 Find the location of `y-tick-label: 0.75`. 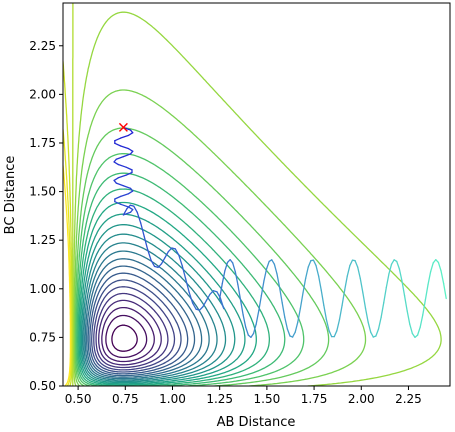

y-tick-label: 0.75 is located at coordinates (42, 337).